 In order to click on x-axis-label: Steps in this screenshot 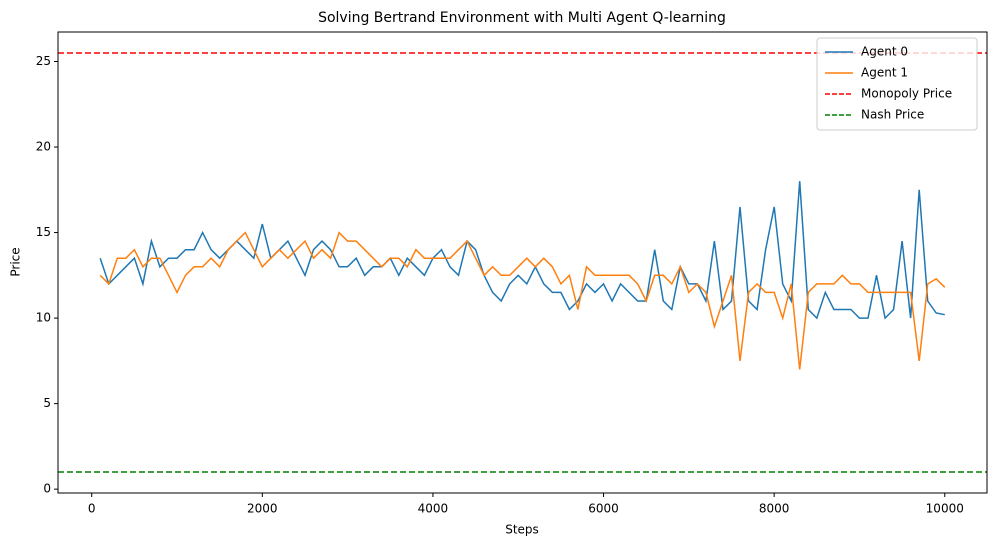, I will do `click(522, 530)`.